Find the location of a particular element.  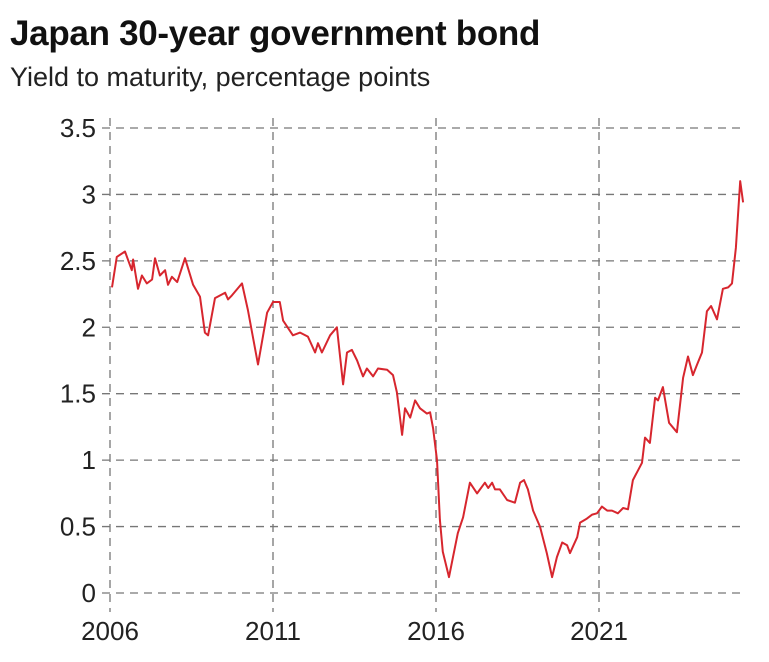

chart-title: Japan 30-year government bond is located at coordinates (275, 33).